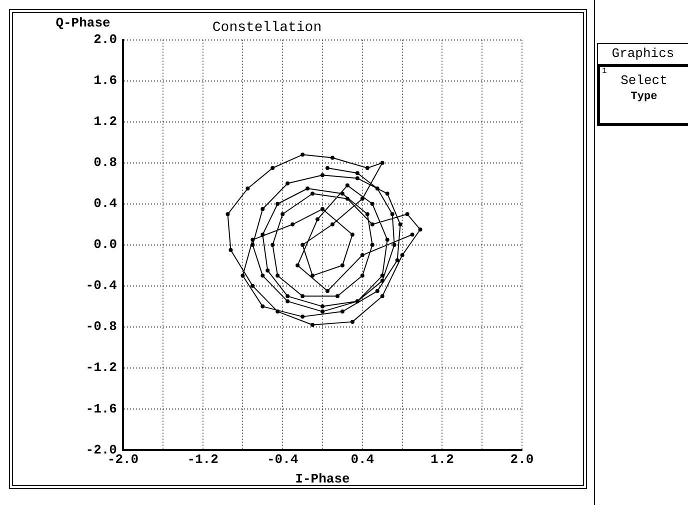 The image size is (688, 505). I want to click on text: Graphics, so click(642, 53).